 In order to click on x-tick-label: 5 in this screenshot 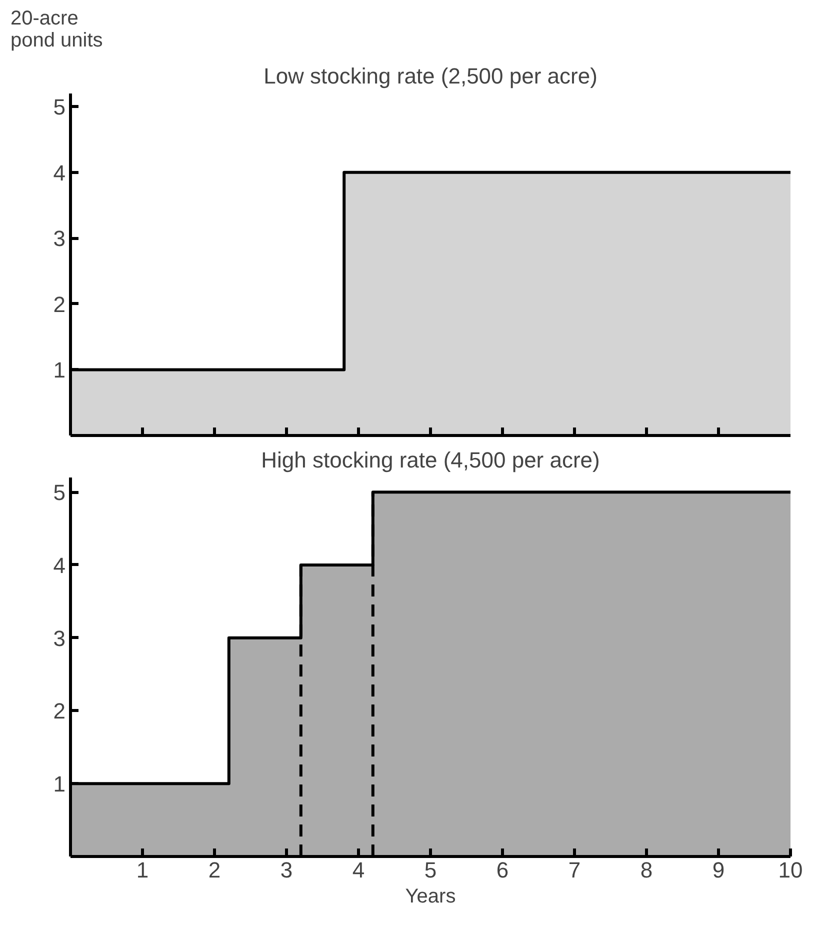, I will do `click(430, 870)`.